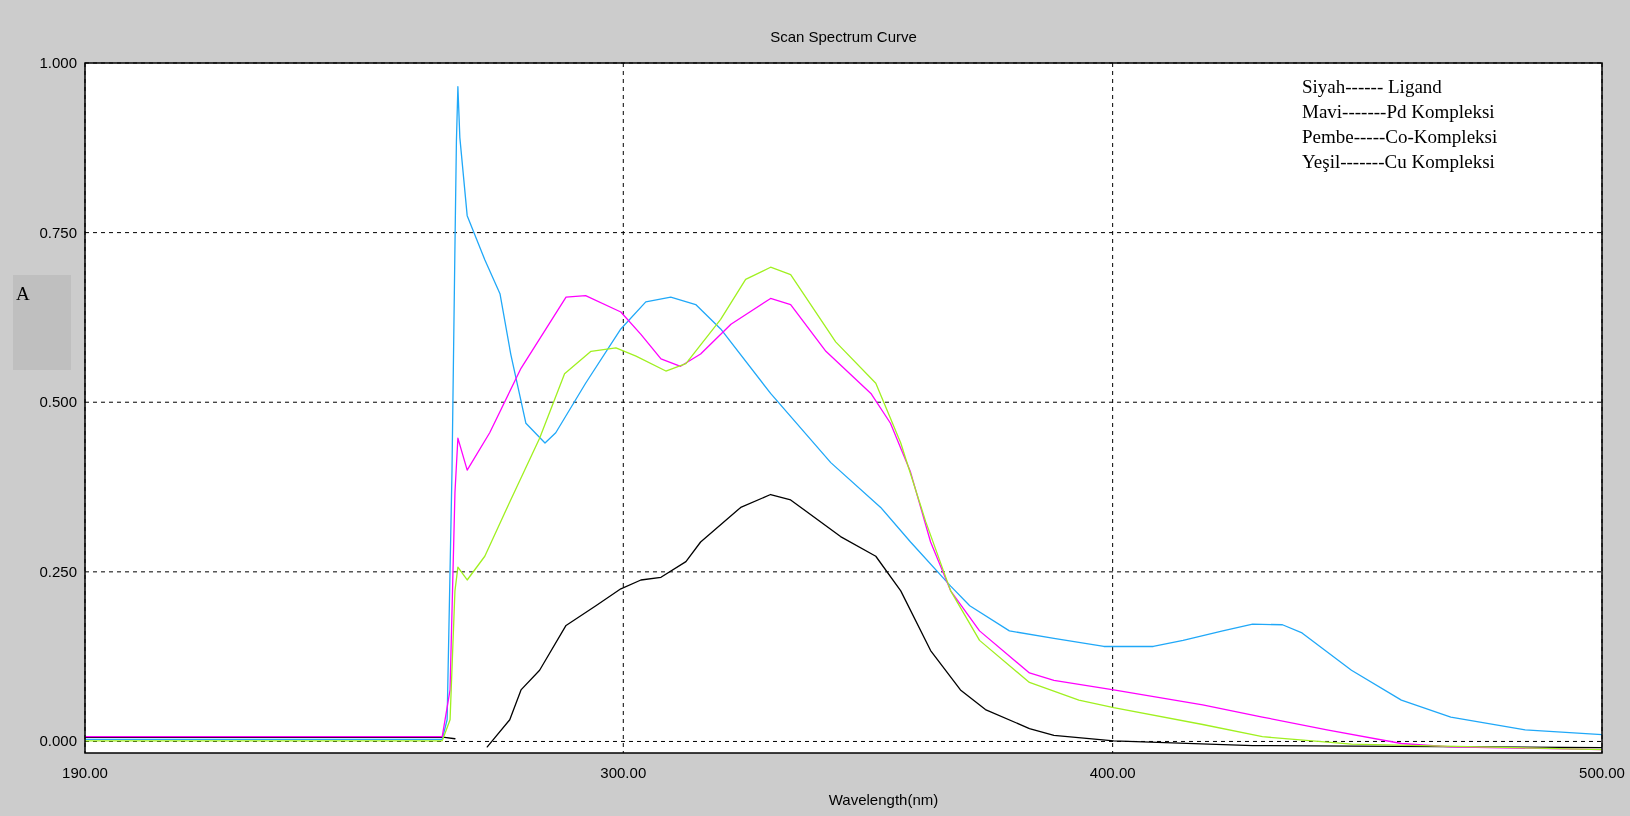 Image resolution: width=1630 pixels, height=816 pixels. I want to click on y-tick-label: 0.000, so click(58, 741).